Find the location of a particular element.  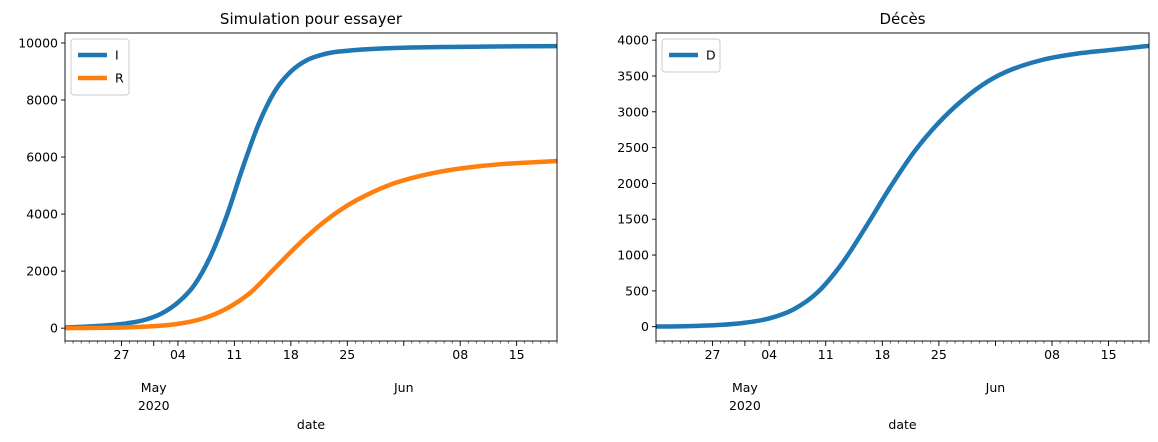

legend-label: D is located at coordinates (711, 55).